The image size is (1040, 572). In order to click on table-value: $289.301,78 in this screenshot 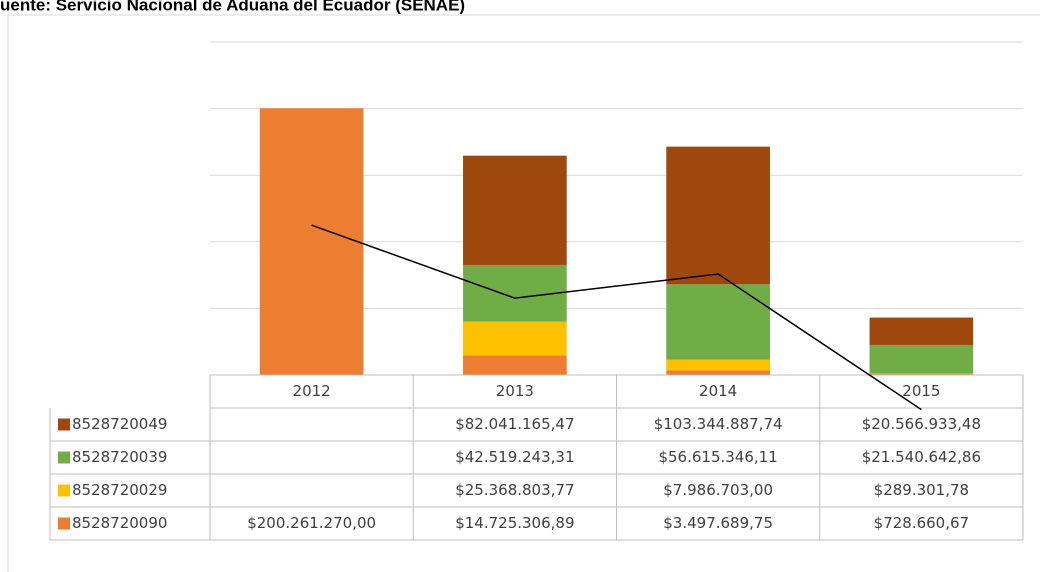, I will do `click(921, 490)`.